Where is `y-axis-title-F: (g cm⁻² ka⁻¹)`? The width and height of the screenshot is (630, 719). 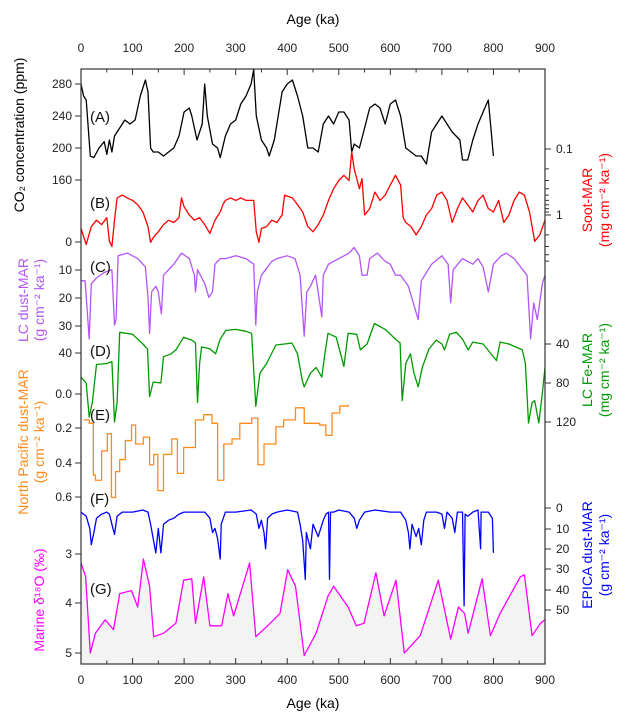
y-axis-title-F: (g cm⁻² ka⁻¹) is located at coordinates (604, 555).